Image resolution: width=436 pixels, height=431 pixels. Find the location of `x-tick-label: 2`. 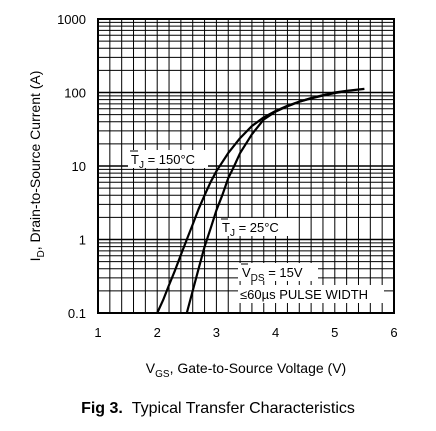

x-tick-label: 2 is located at coordinates (157, 332).